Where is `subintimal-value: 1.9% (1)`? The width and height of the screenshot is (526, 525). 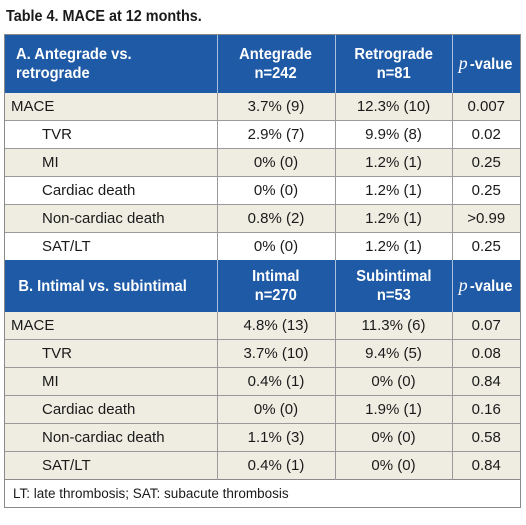
subintimal-value: 1.9% (1) is located at coordinates (394, 409).